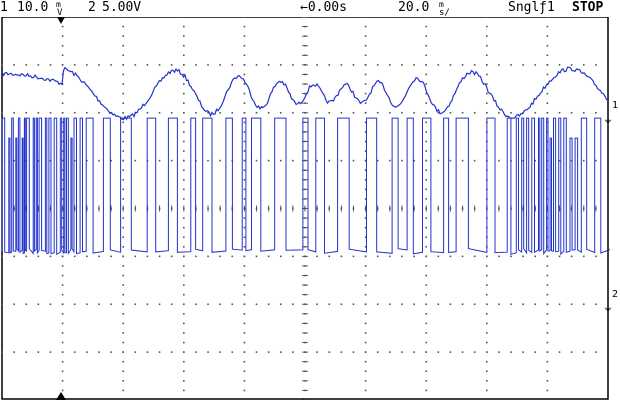  What do you see at coordinates (615, 294) in the screenshot?
I see `channel-2-ground-marker: 2` at bounding box center [615, 294].